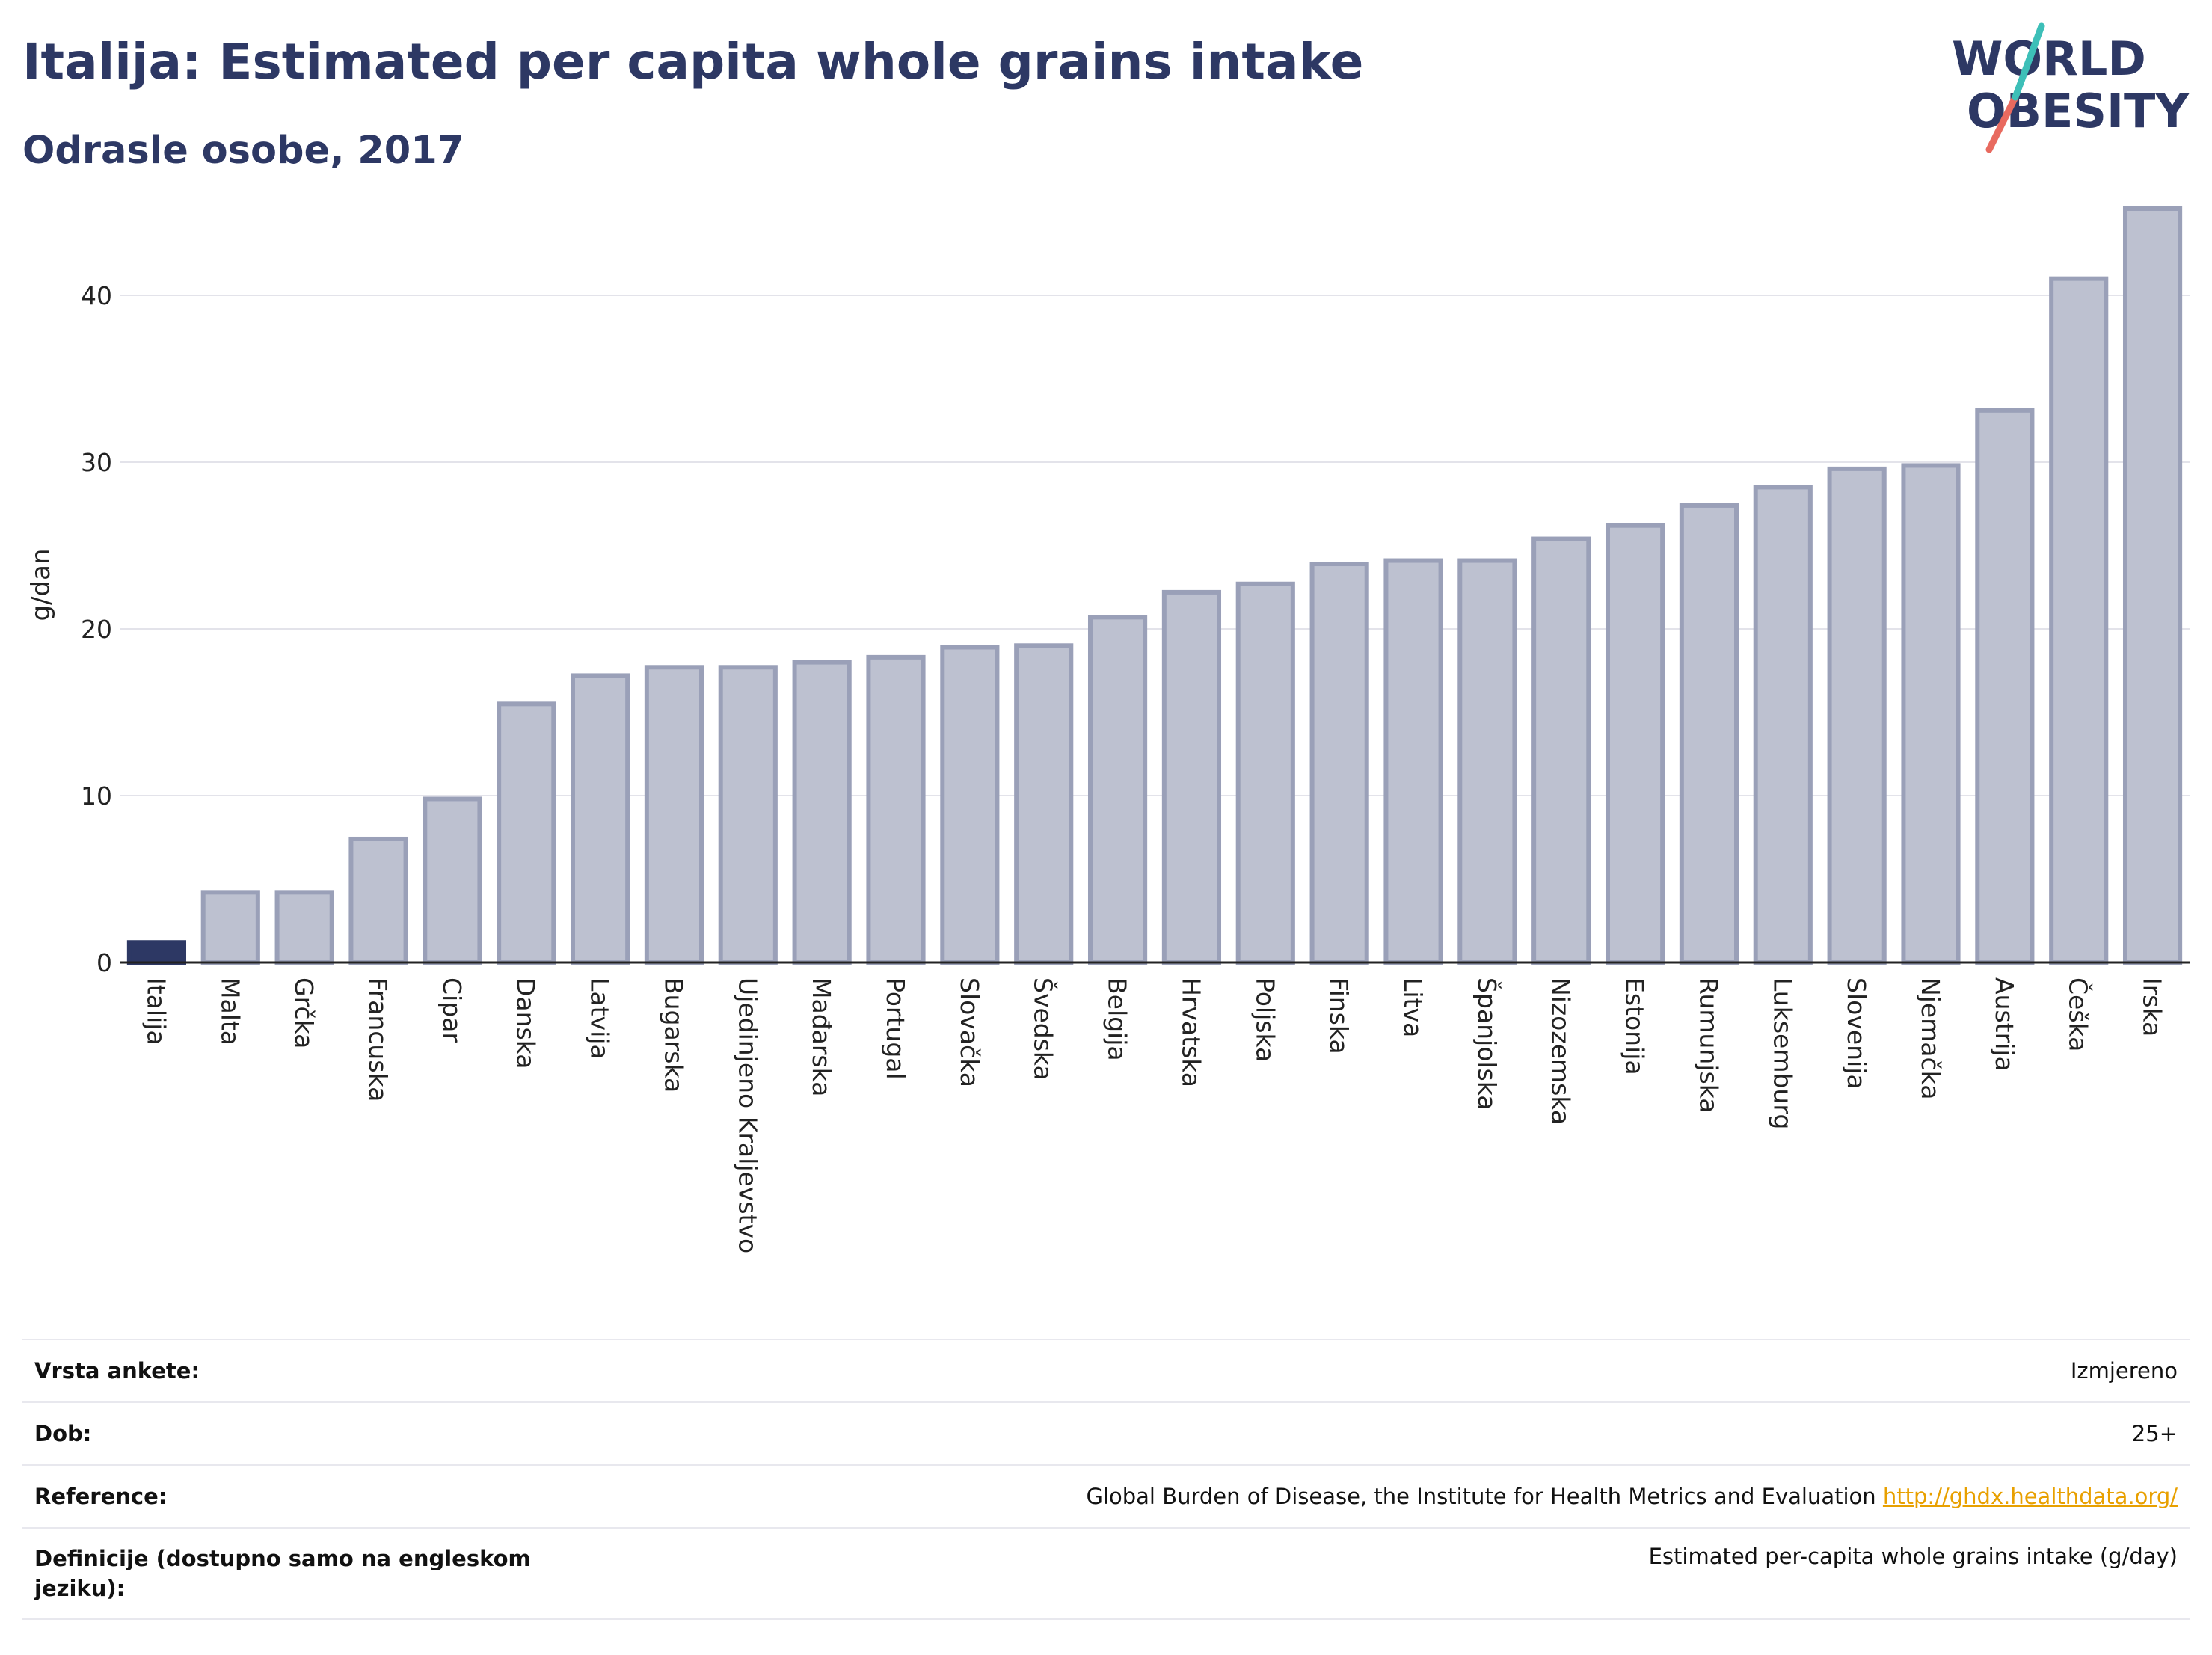 This screenshot has height=1655, width=2212. Describe the element at coordinates (378, 1039) in the screenshot. I see `x-tick-label: Francuska` at that location.